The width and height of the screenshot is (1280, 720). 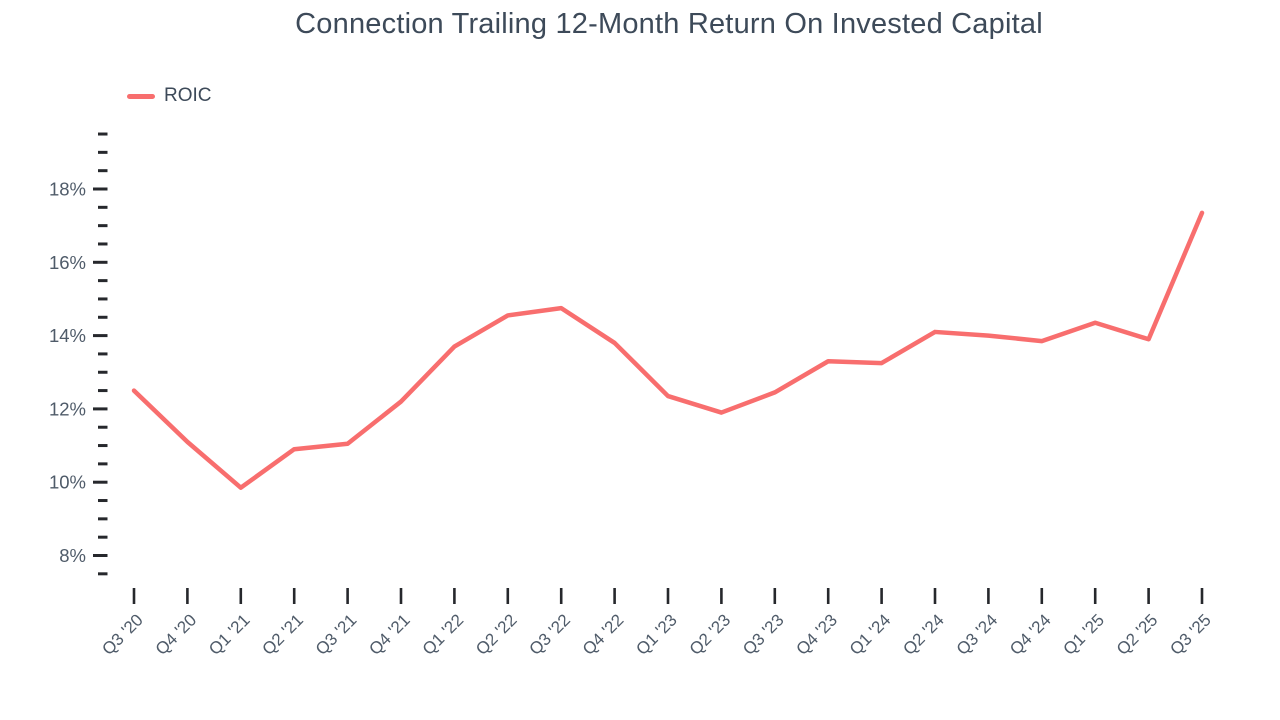 I want to click on svg-text: Q4 '22, so click(x=603, y=634).